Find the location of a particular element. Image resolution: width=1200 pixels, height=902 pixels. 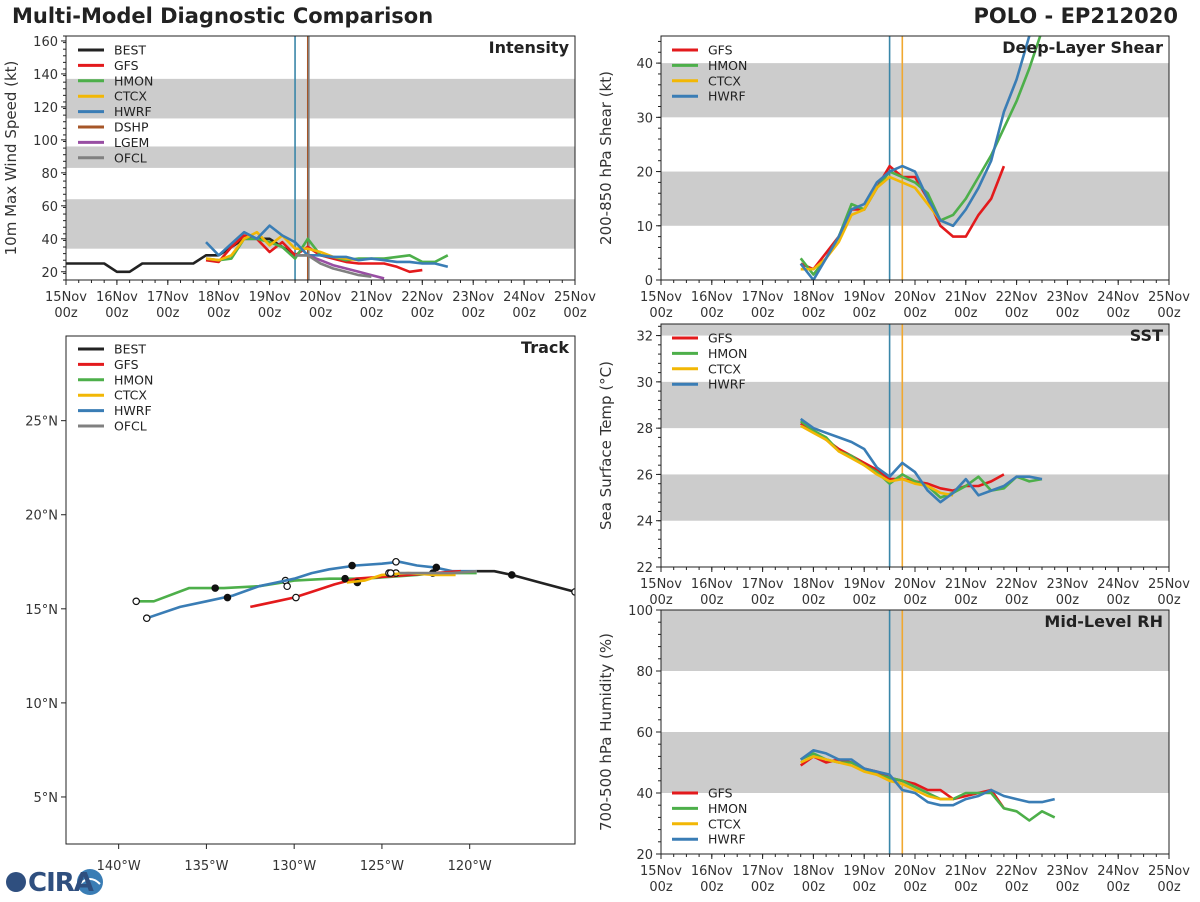

panel-title: Intensity is located at coordinates (529, 47).